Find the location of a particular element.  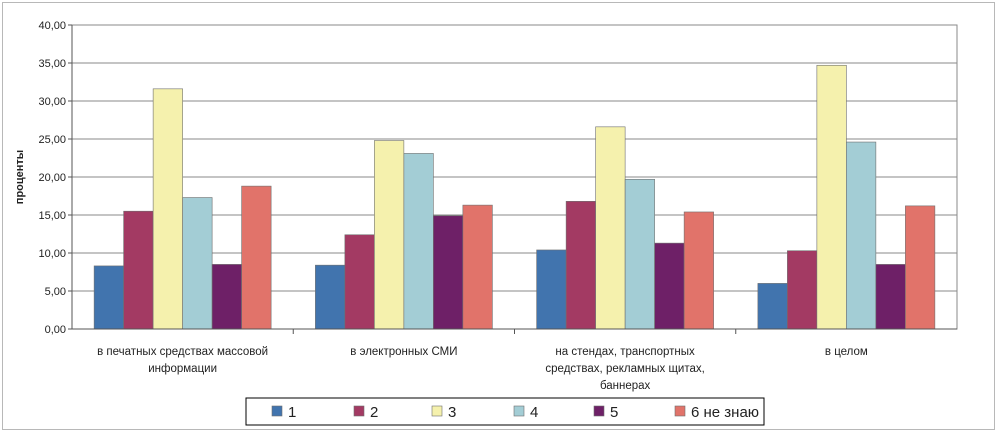

x-tick-label: средствах, рекламных щитах, is located at coordinates (624, 369).